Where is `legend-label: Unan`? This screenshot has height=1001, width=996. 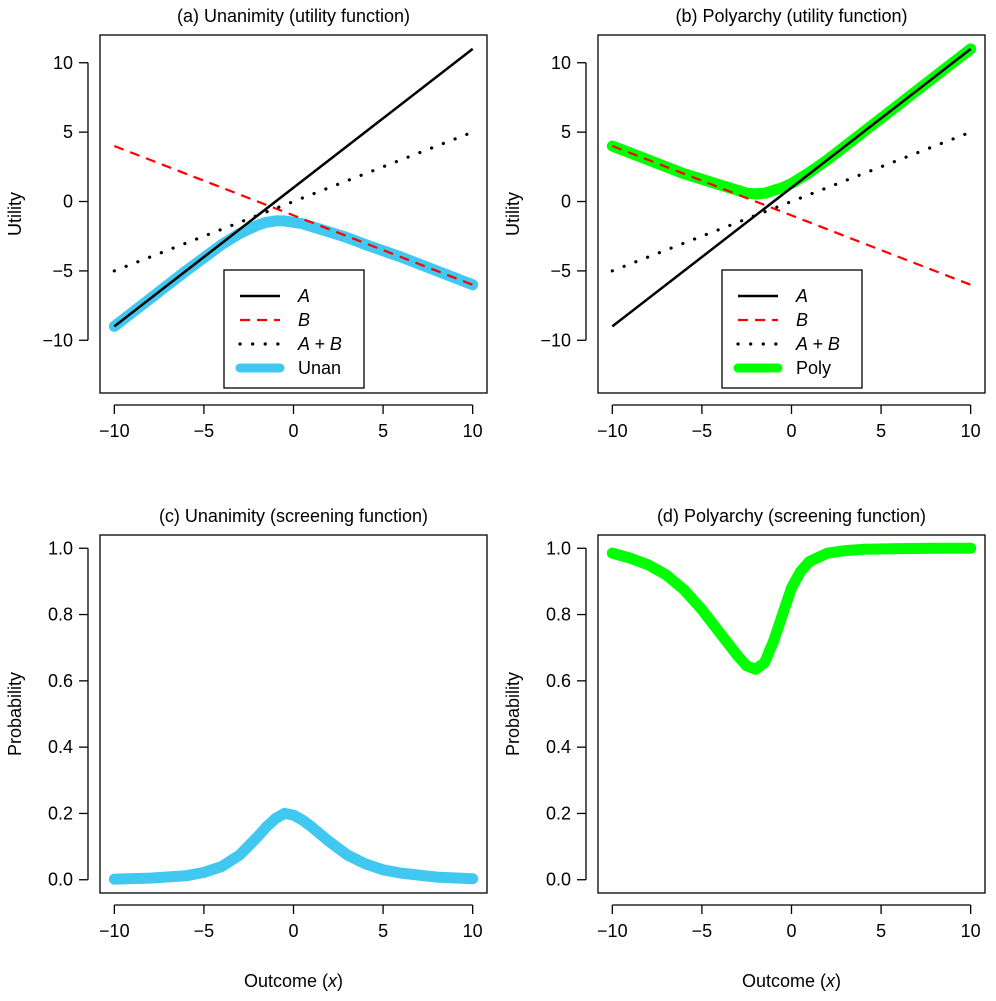
legend-label: Unan is located at coordinates (319, 368).